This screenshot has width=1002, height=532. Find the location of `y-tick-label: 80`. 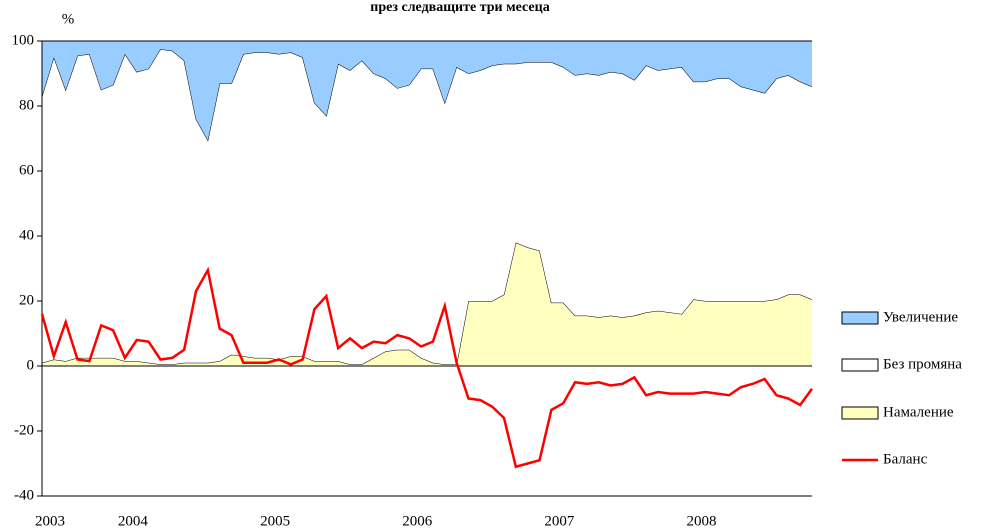

y-tick-label: 80 is located at coordinates (26, 105).